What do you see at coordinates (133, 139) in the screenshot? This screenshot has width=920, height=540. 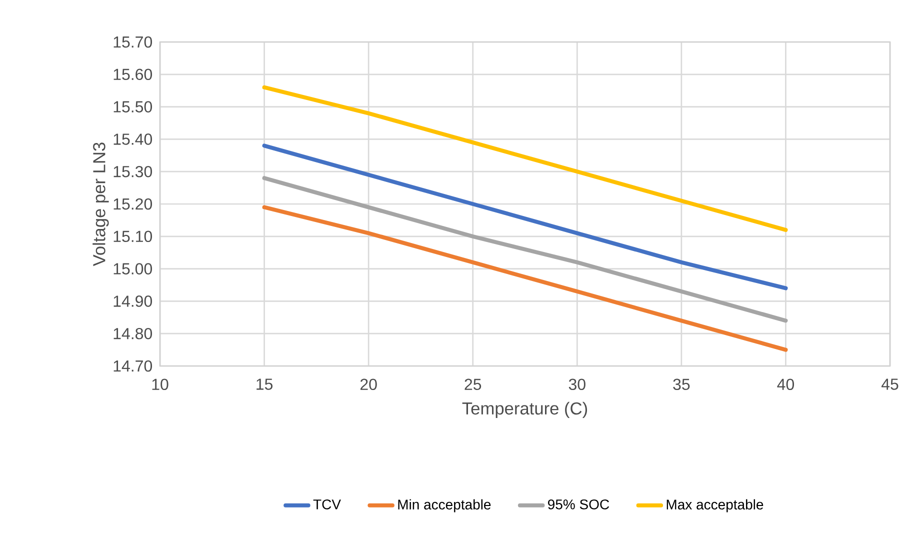 I see `y-tick-label: 15.40` at bounding box center [133, 139].